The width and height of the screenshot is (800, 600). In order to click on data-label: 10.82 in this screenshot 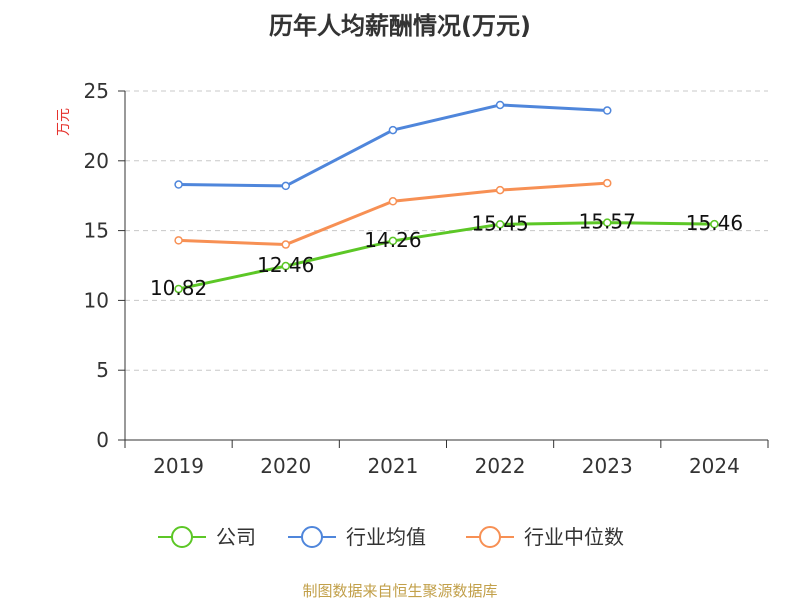, I will do `click(178, 288)`.